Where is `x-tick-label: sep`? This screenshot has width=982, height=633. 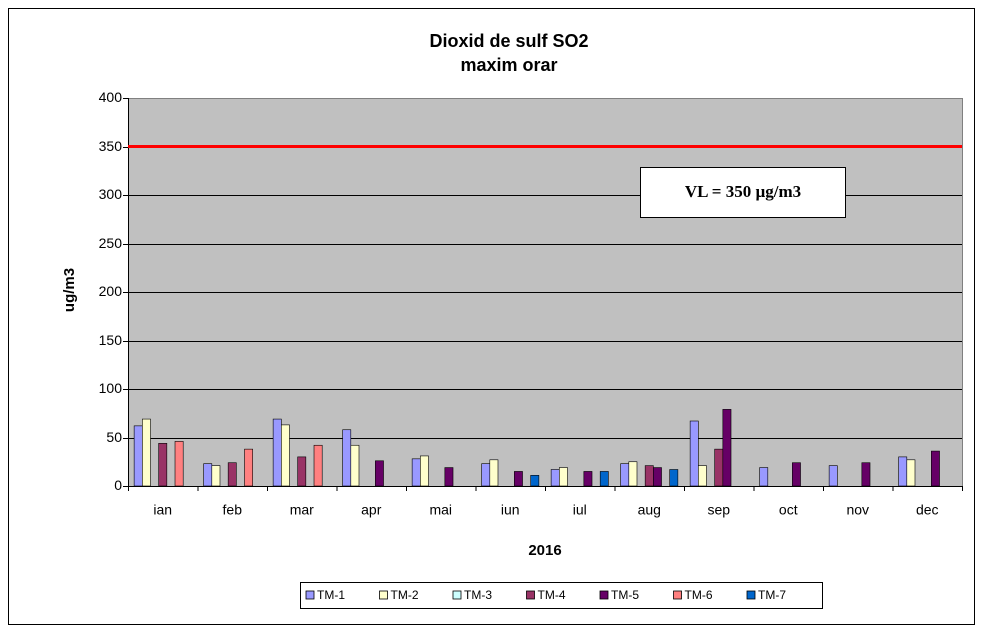
x-tick-label: sep is located at coordinates (718, 510).